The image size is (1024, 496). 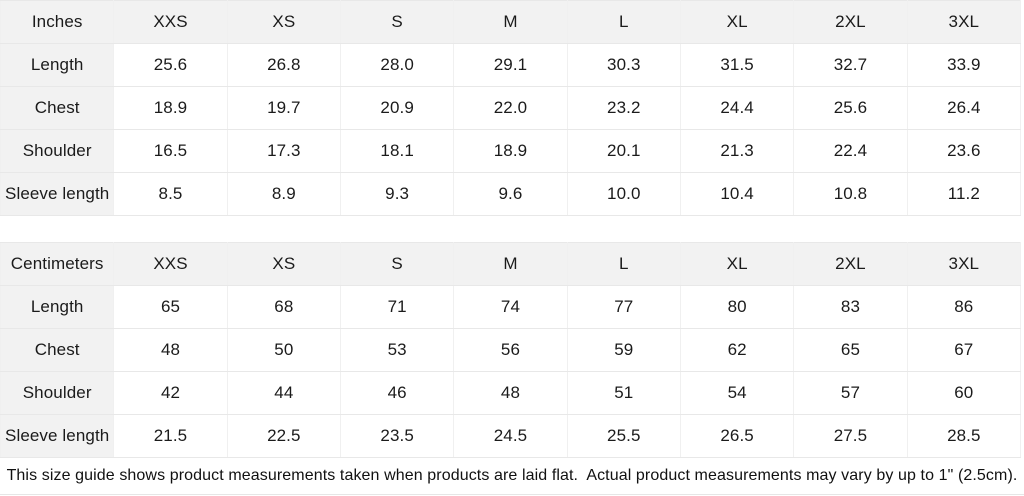 What do you see at coordinates (397, 393) in the screenshot?
I see `measurement-value-cell: 46` at bounding box center [397, 393].